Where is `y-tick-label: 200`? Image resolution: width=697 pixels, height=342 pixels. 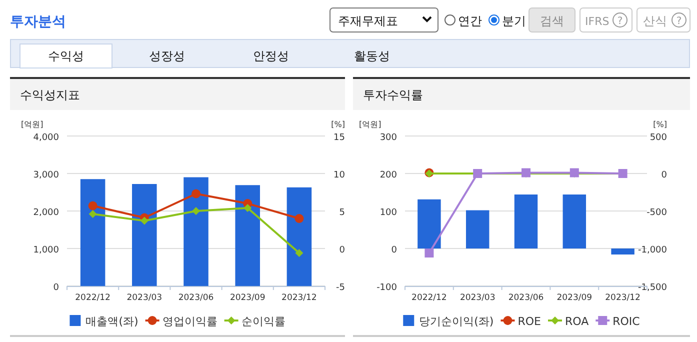
y-tick-label: 200 is located at coordinates (389, 175).